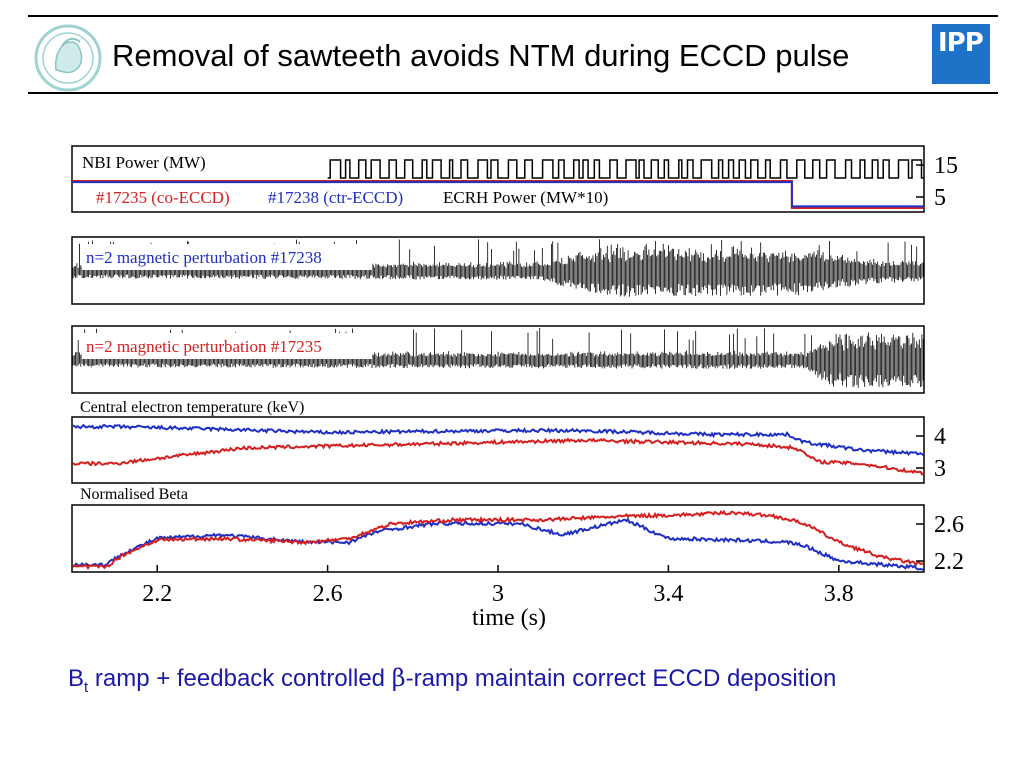 The height and width of the screenshot is (768, 1024). I want to click on ecrh-power-label: ECRH Power (MW*10), so click(525, 197).